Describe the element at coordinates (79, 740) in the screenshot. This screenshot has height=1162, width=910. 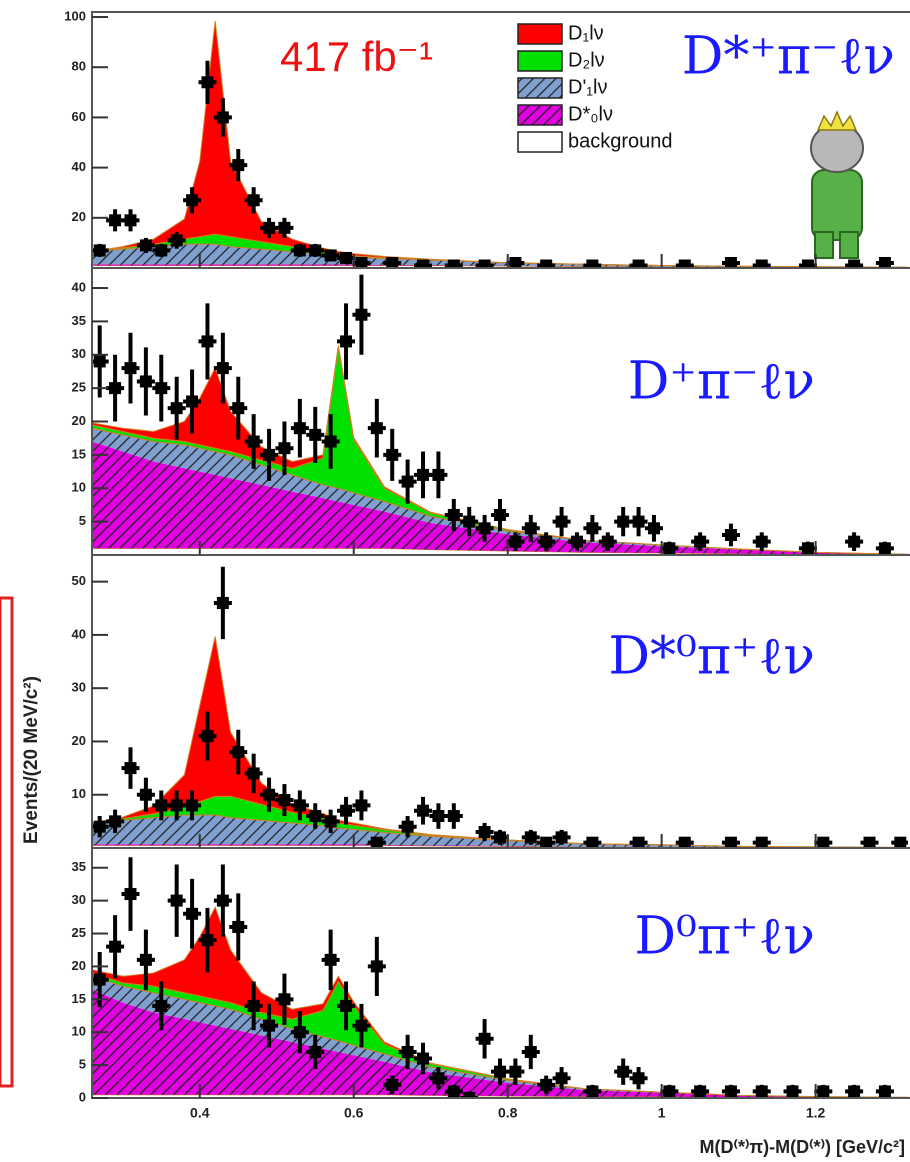
I see `y-tick-label: 20` at that location.